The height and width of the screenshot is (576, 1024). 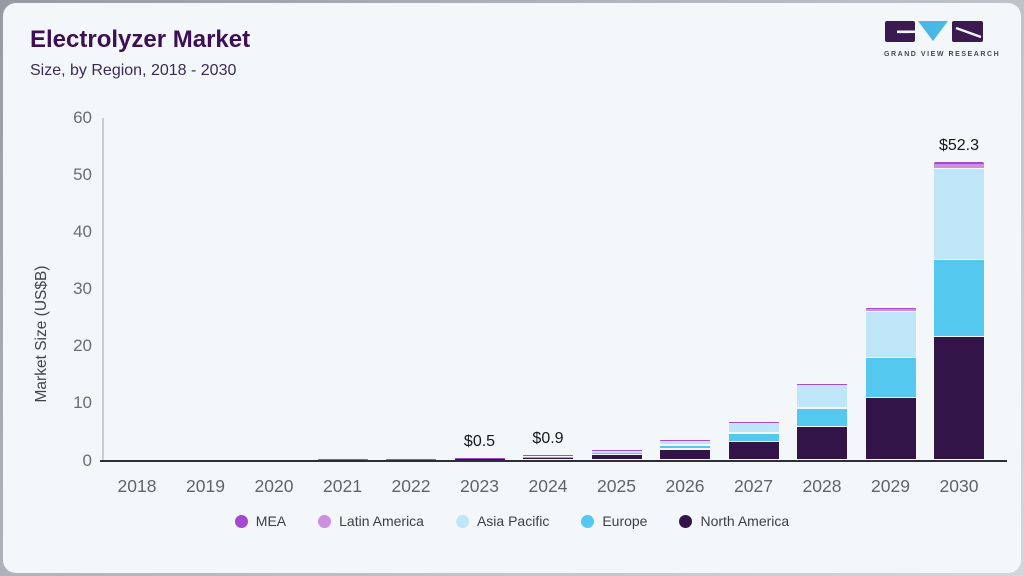 I want to click on gvr-logo-caption: GRAND VIEW RESEARCH, so click(x=942, y=54).